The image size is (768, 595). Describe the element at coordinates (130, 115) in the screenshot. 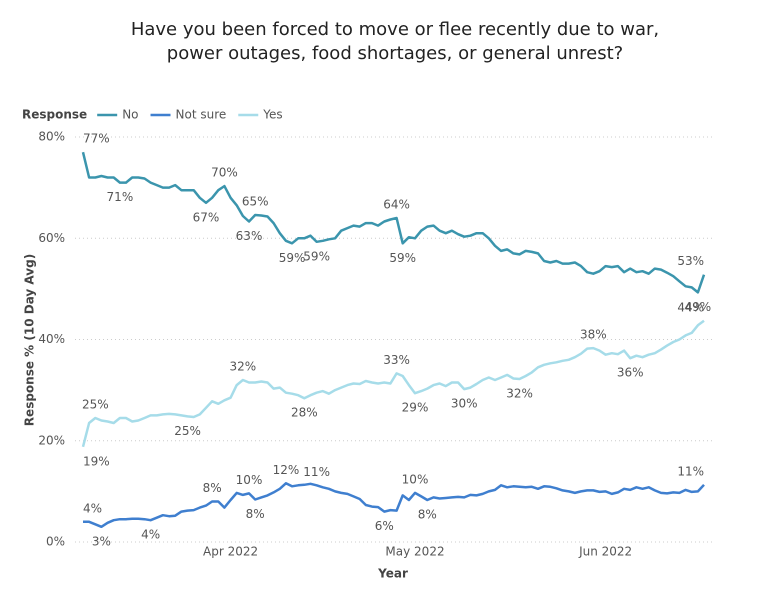

I see `legend-label: No` at that location.